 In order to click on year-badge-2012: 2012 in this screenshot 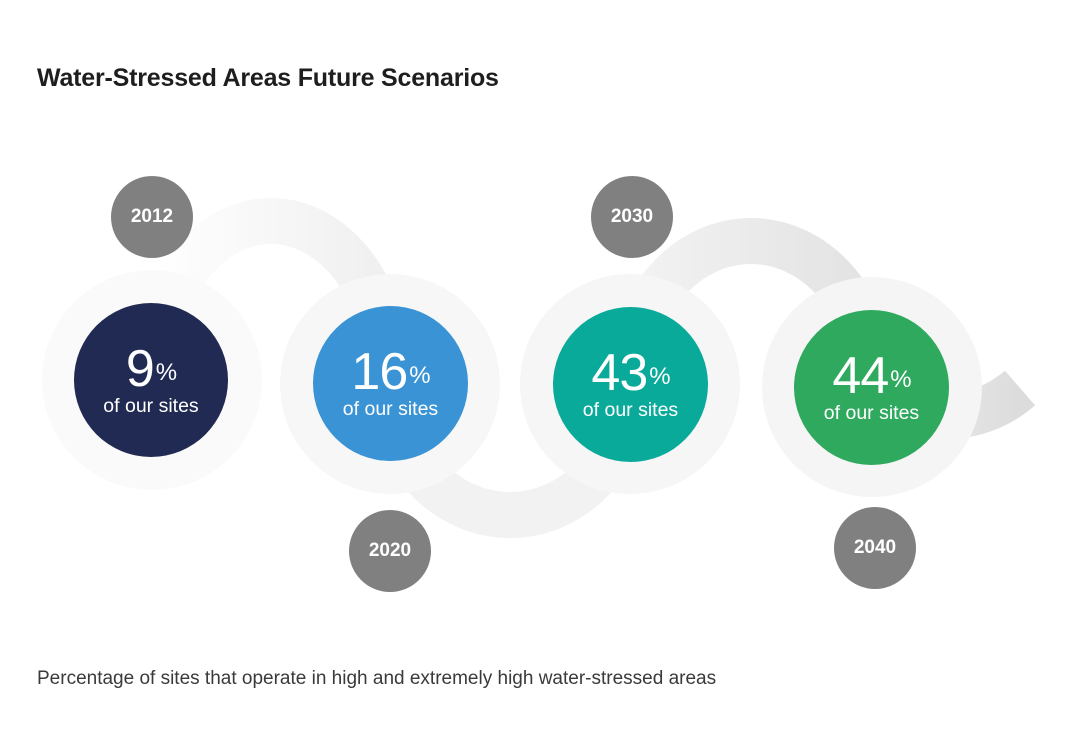, I will do `click(152, 217)`.